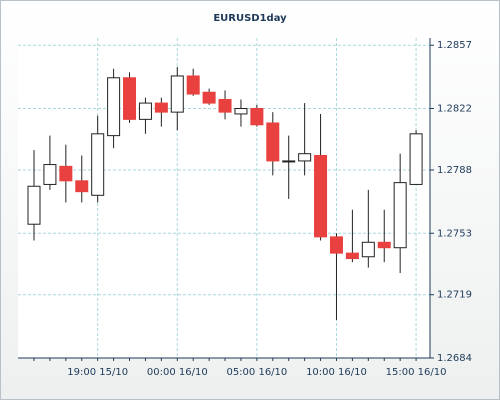 This screenshot has height=400, width=500. I want to click on y-tick-label: 1.2719, so click(454, 295).